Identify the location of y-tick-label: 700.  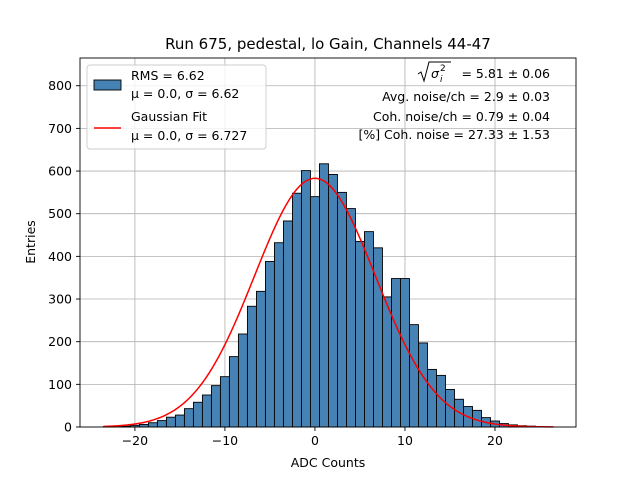
(60, 128).